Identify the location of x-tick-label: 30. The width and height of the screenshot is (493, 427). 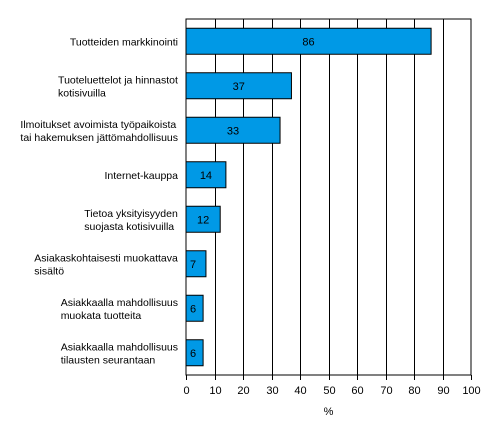
(272, 391).